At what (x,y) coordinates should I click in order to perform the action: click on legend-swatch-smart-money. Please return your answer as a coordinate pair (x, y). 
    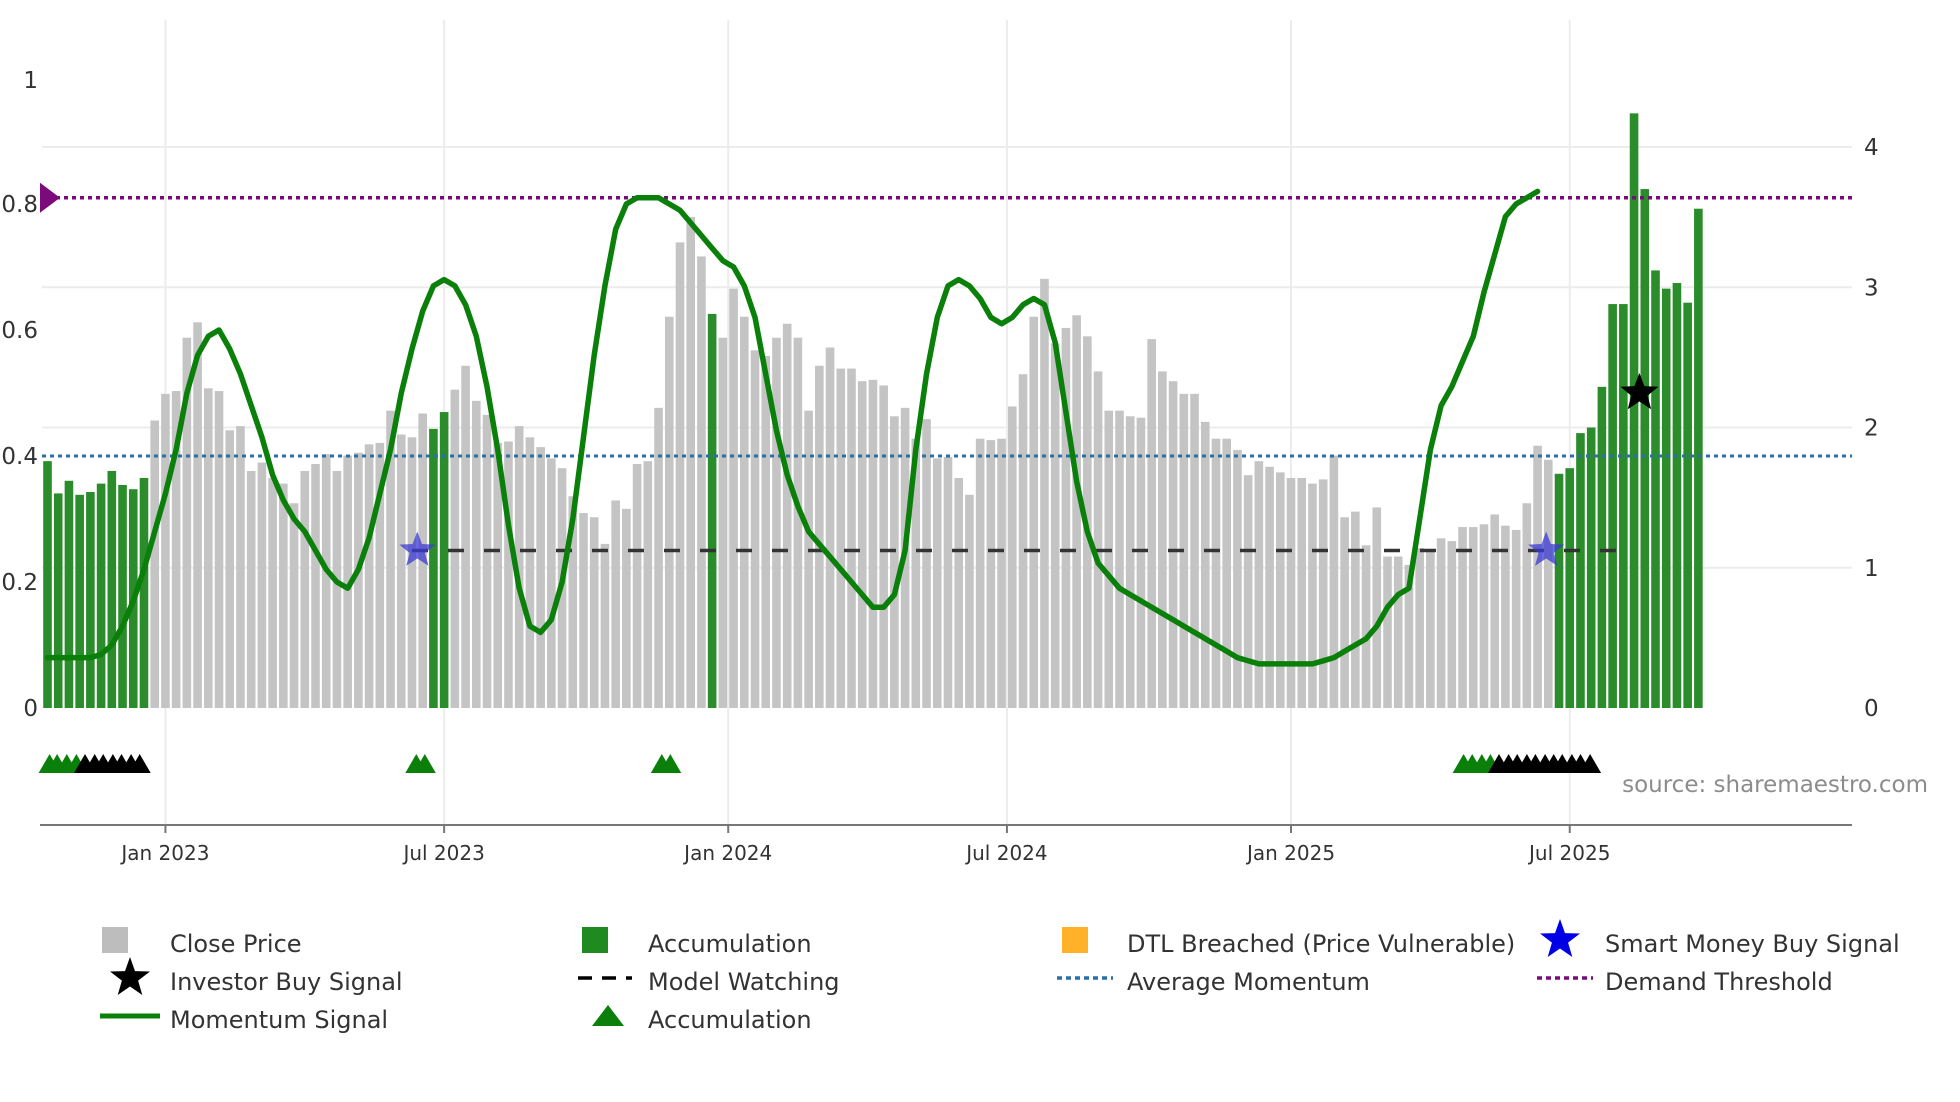
    Looking at the image, I should click on (1560, 938).